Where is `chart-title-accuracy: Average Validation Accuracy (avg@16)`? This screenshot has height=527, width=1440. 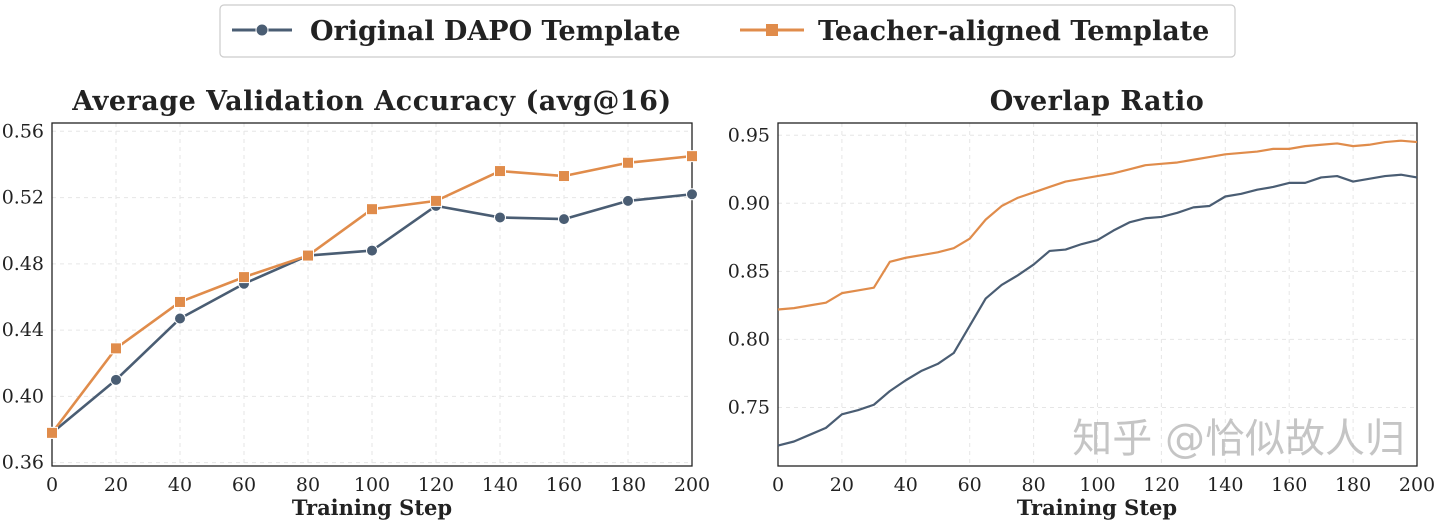 chart-title-accuracy: Average Validation Accuracy (avg@16) is located at coordinates (371, 101).